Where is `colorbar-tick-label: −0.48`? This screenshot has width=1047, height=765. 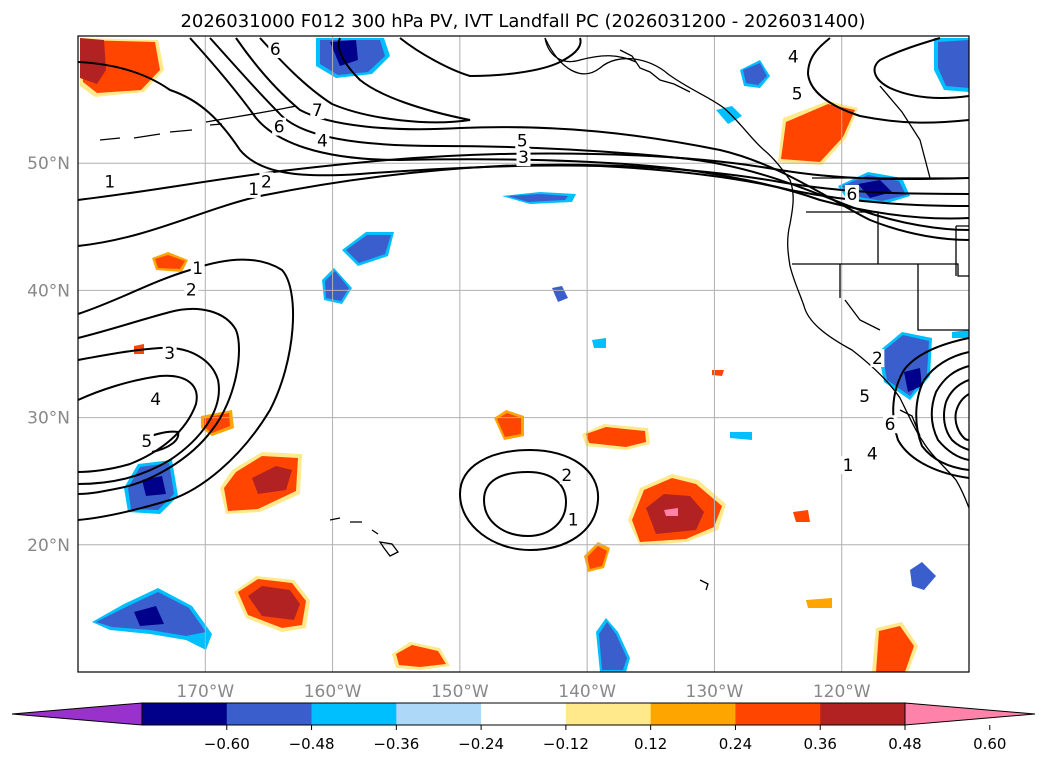 colorbar-tick-label: −0.48 is located at coordinates (312, 744).